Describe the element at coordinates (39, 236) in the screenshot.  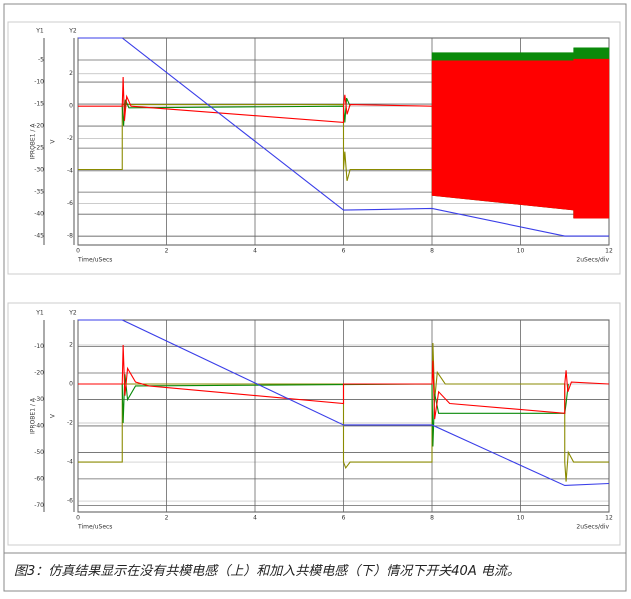
I see `y-tick-label: -45` at that location.